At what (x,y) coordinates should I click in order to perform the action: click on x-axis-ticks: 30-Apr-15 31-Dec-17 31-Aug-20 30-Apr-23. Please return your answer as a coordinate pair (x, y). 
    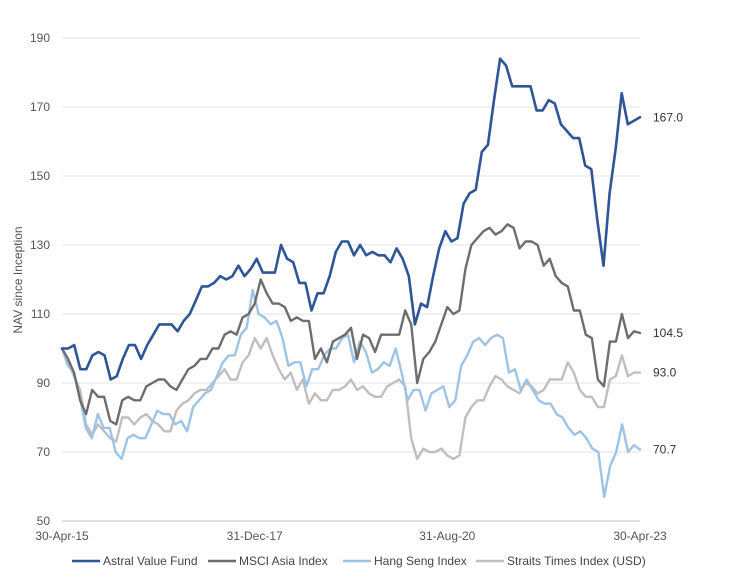
    Looking at the image, I should click on (351, 536).